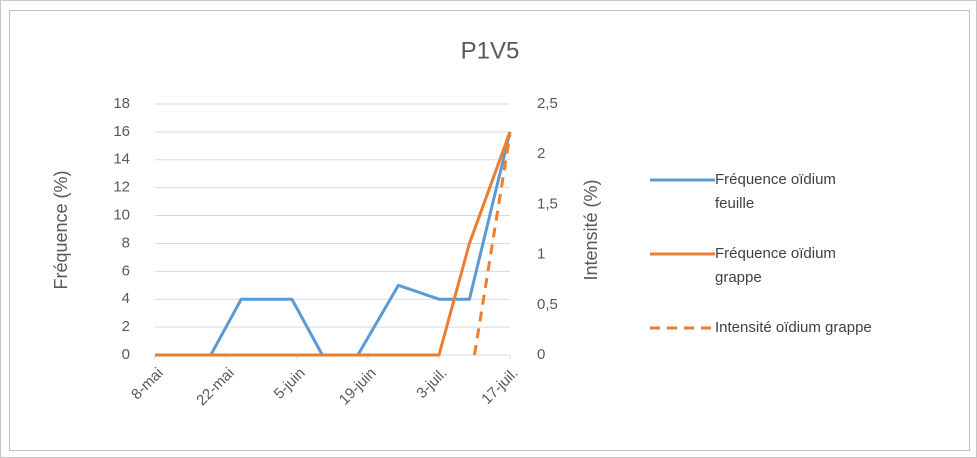  Describe the element at coordinates (61, 229) in the screenshot. I see `y-axis-label: Fréquence (%)` at that location.